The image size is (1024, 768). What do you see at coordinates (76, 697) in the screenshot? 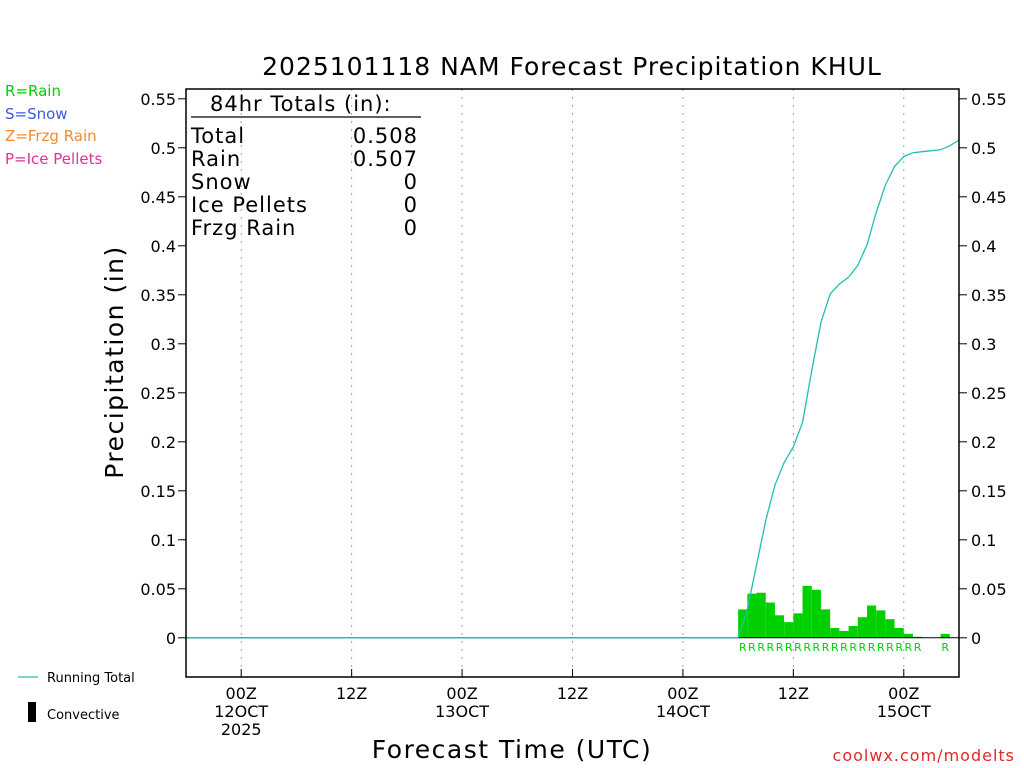
I see `line-legend: Running Total Convective` at bounding box center [76, 697].